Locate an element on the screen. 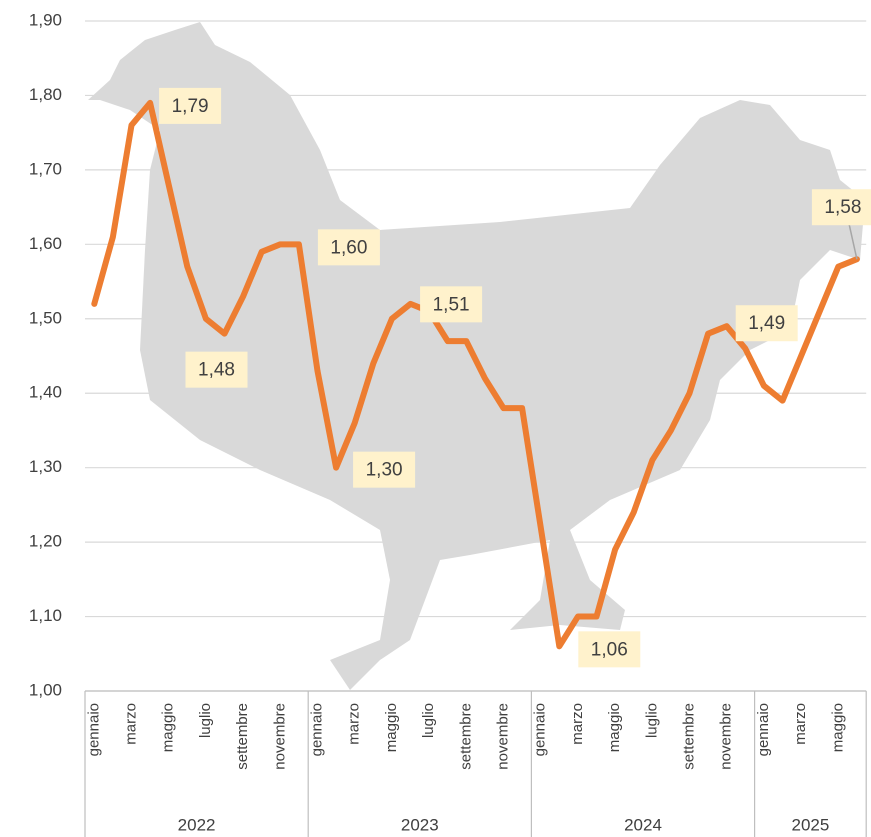 The width and height of the screenshot is (871, 837). leader-line is located at coordinates (853, 241).